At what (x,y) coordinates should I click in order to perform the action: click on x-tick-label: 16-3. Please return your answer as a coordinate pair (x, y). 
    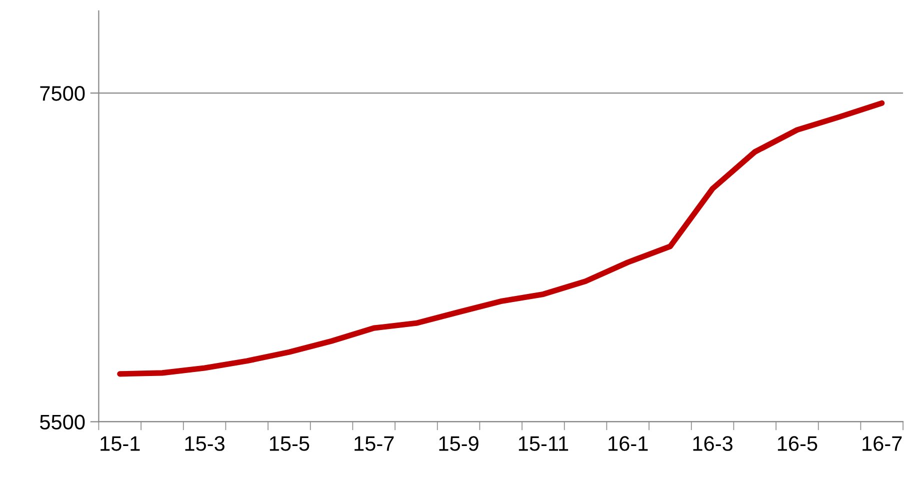
    Looking at the image, I should click on (712, 443).